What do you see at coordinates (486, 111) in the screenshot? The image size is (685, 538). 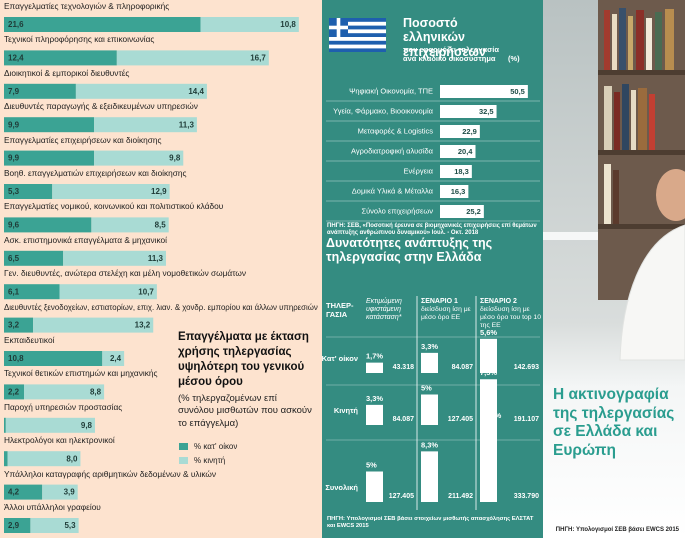 I see `value-label: 32,5` at bounding box center [486, 111].